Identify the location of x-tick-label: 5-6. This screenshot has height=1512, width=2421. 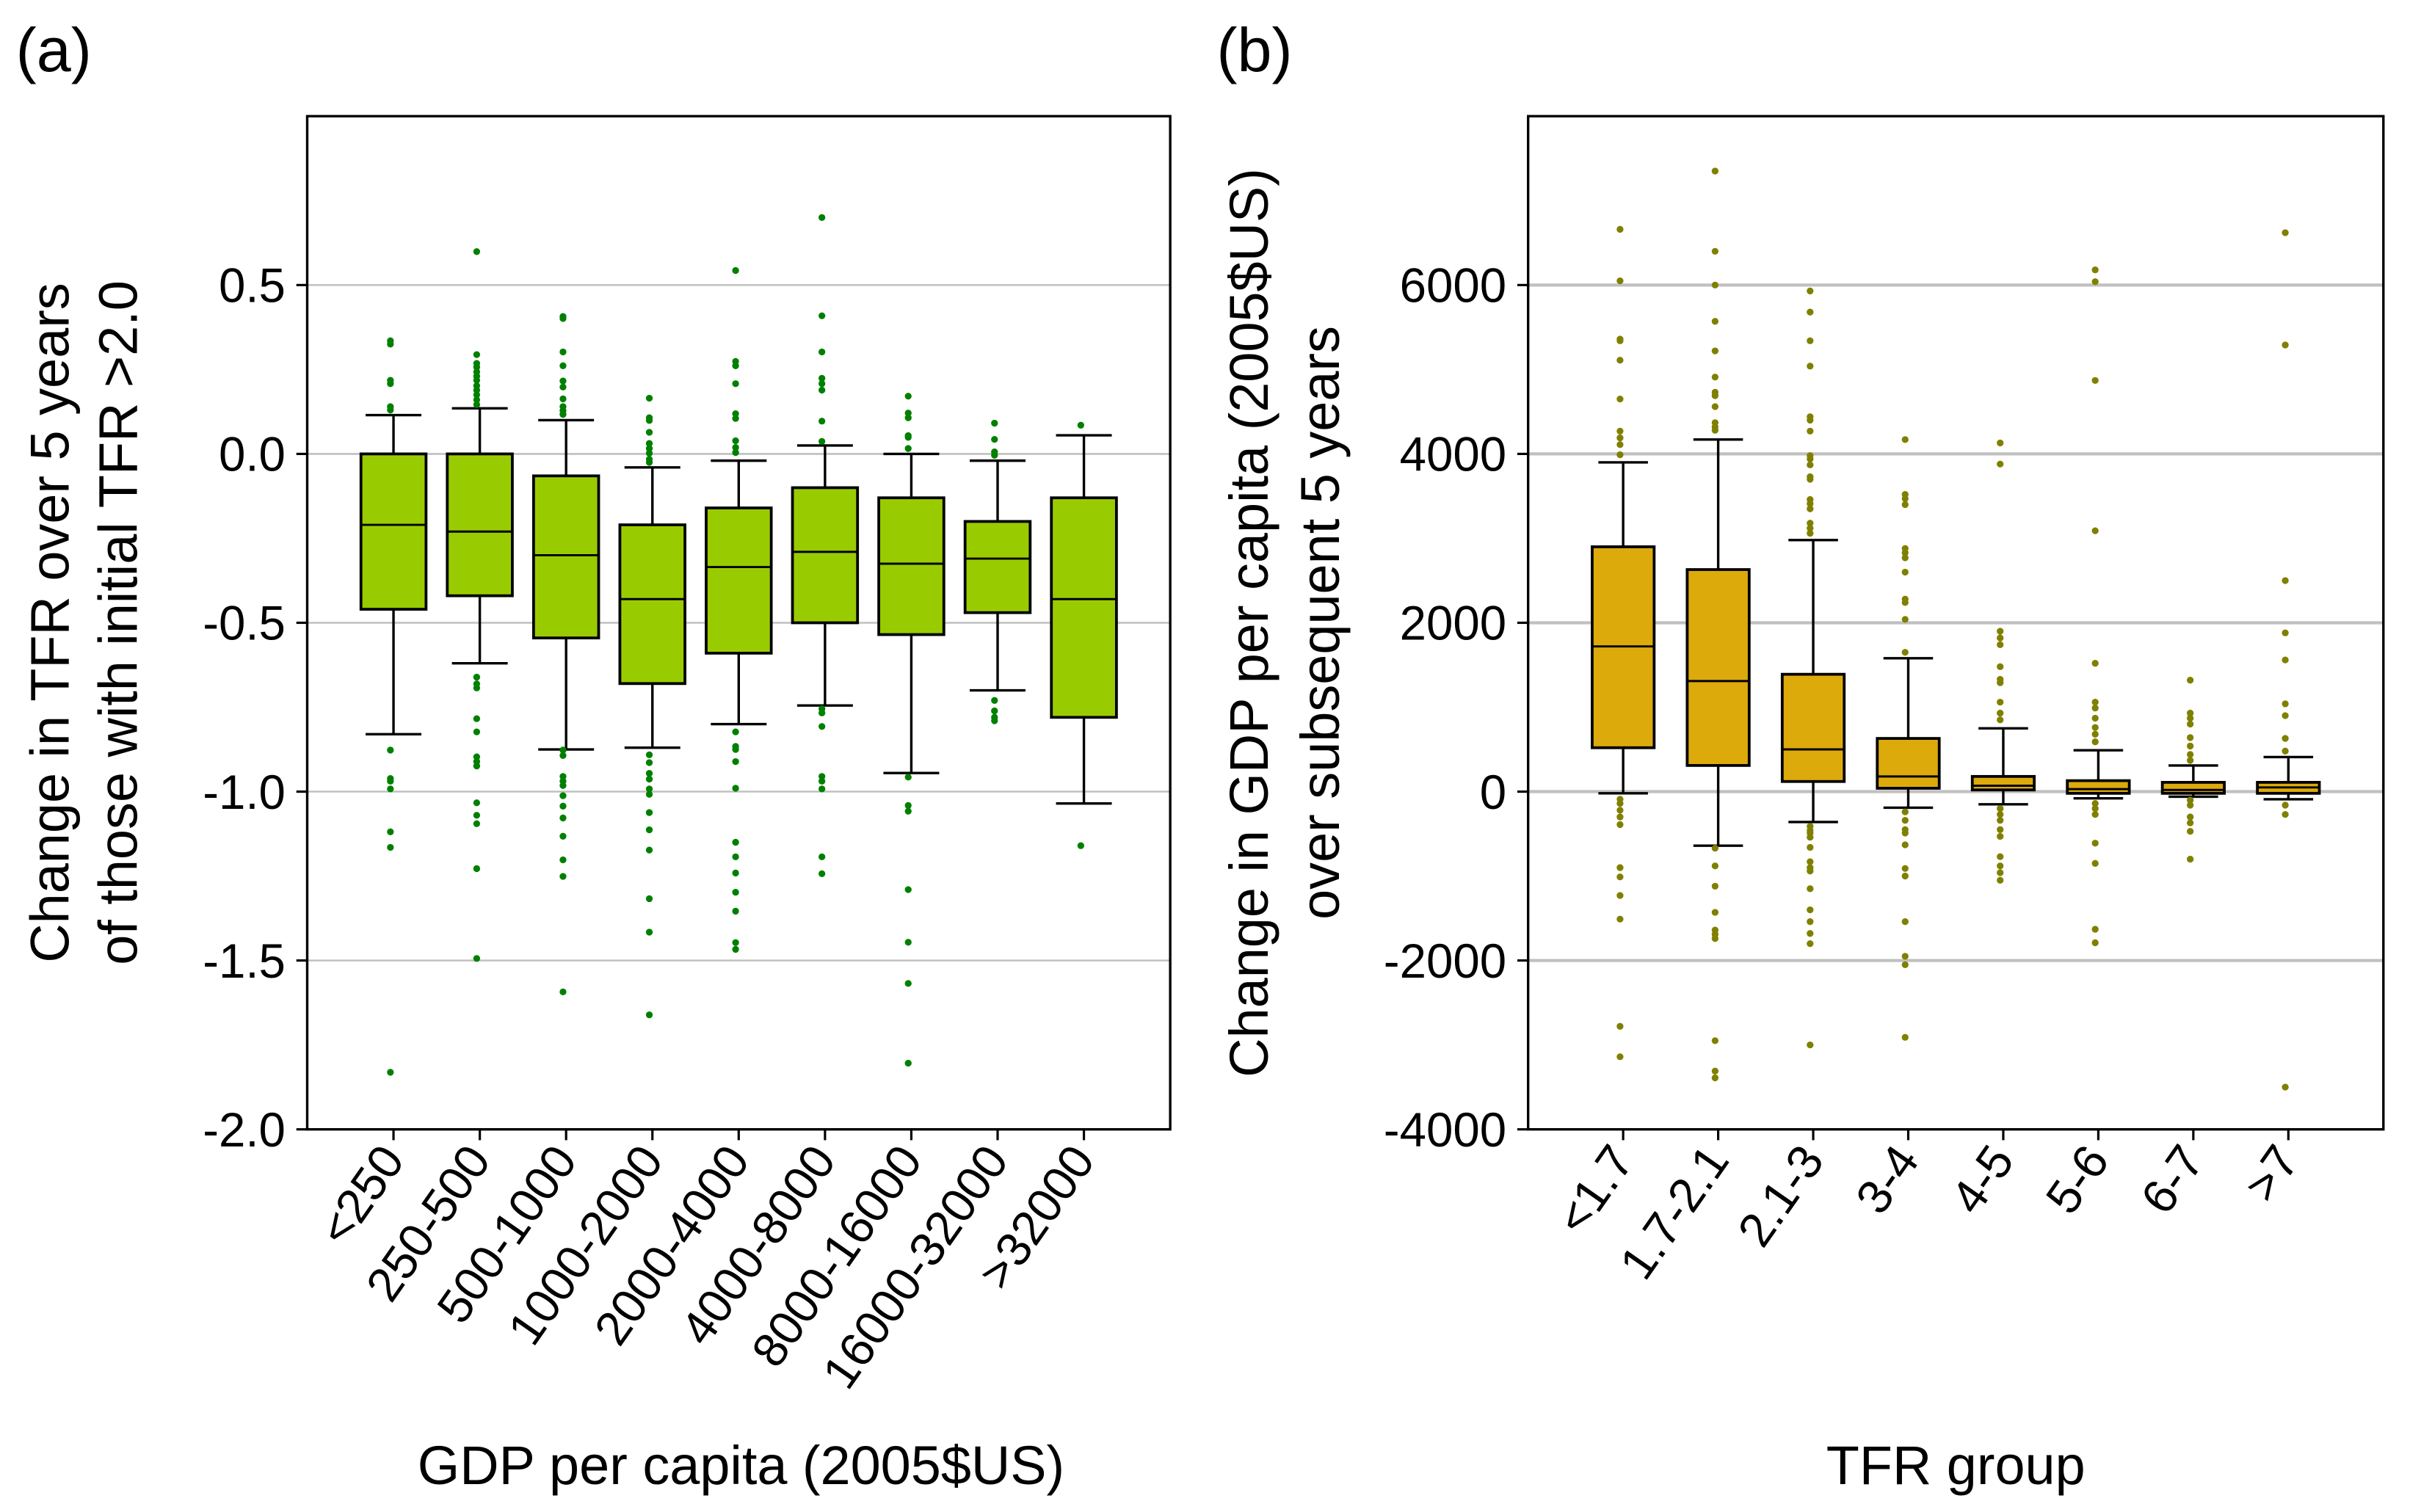
(2077, 1179).